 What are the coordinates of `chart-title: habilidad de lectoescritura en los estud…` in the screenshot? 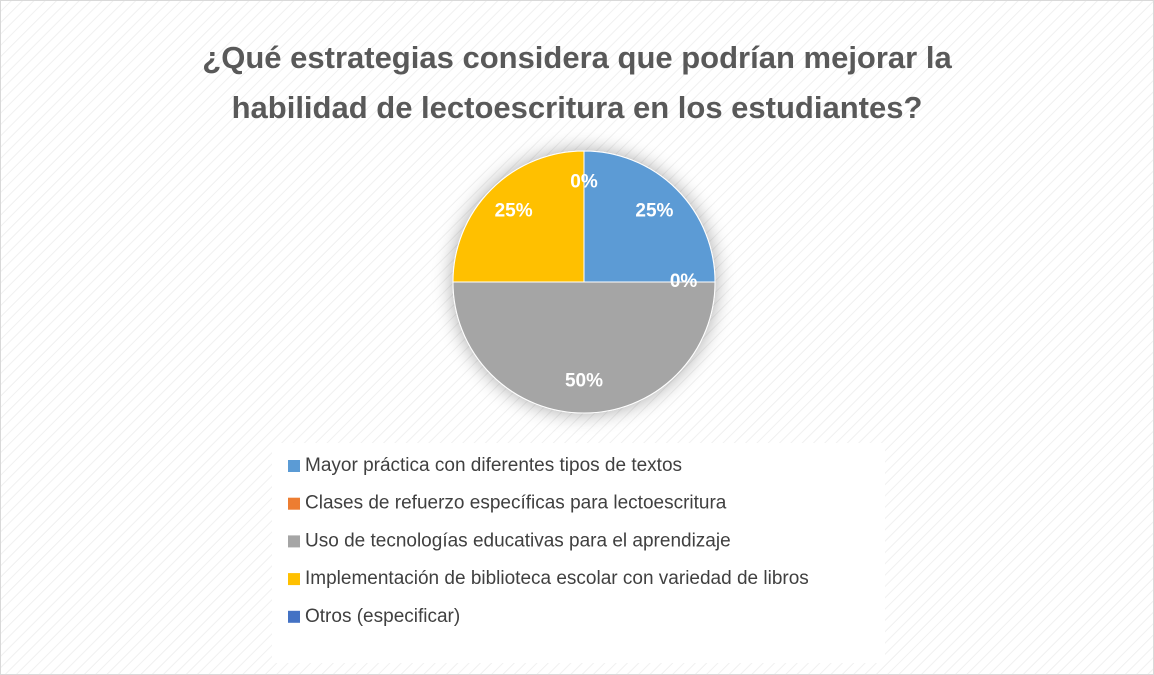 It's located at (577, 107).